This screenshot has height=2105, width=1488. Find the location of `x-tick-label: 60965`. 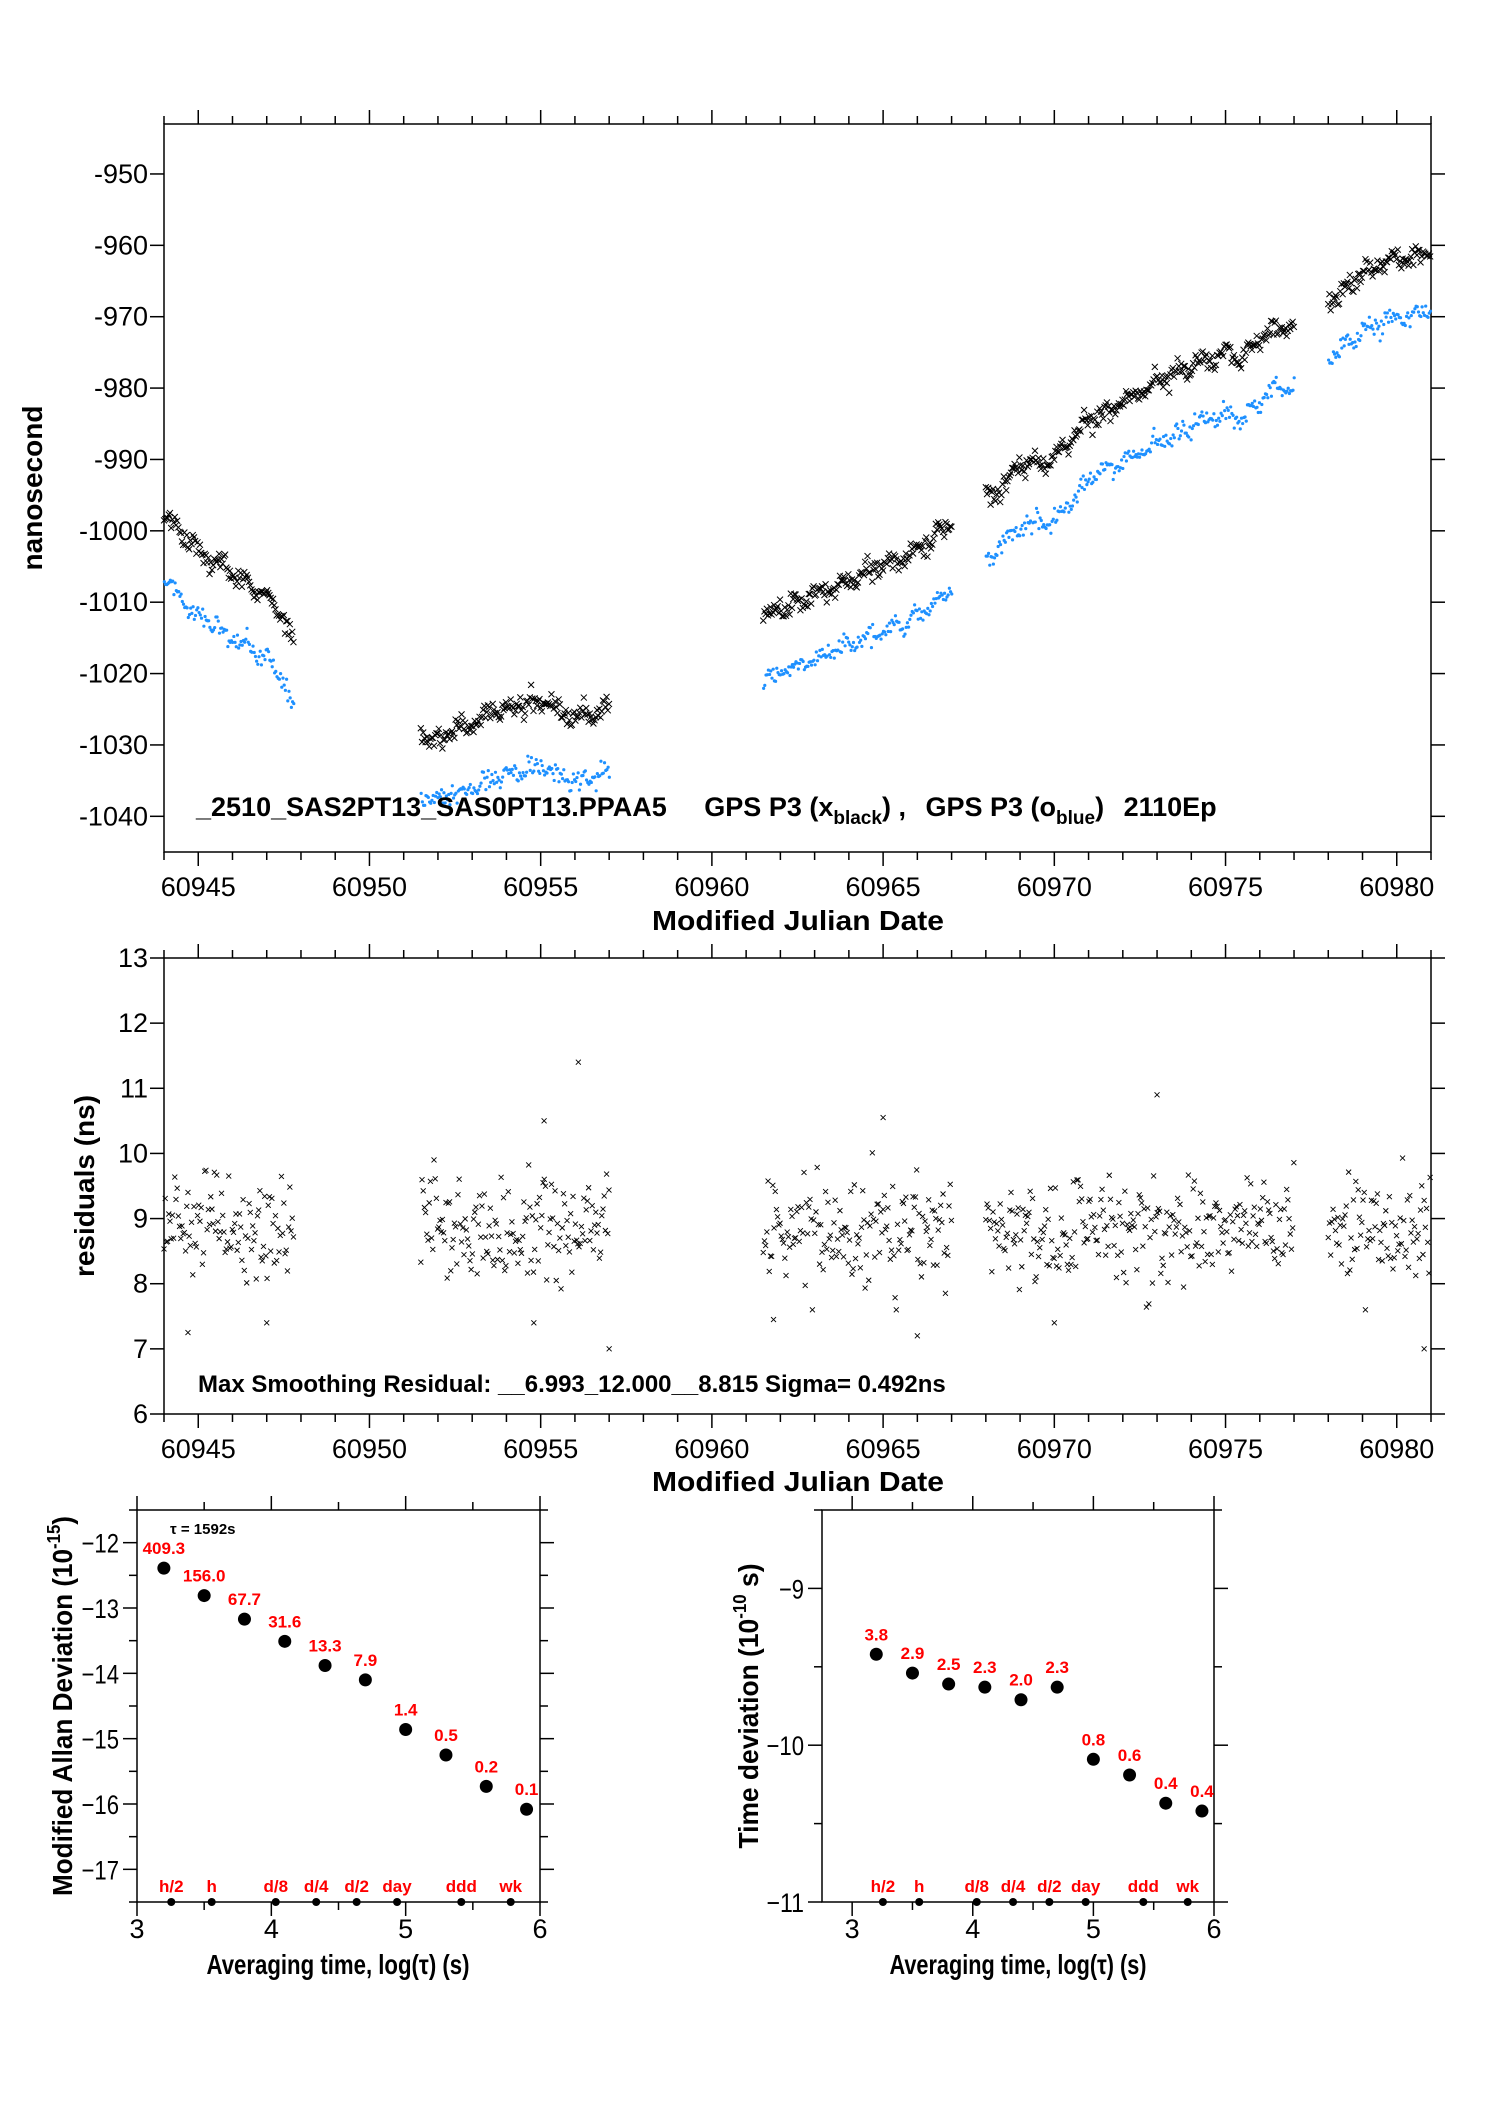

x-tick-label: 60965 is located at coordinates (883, 1449).